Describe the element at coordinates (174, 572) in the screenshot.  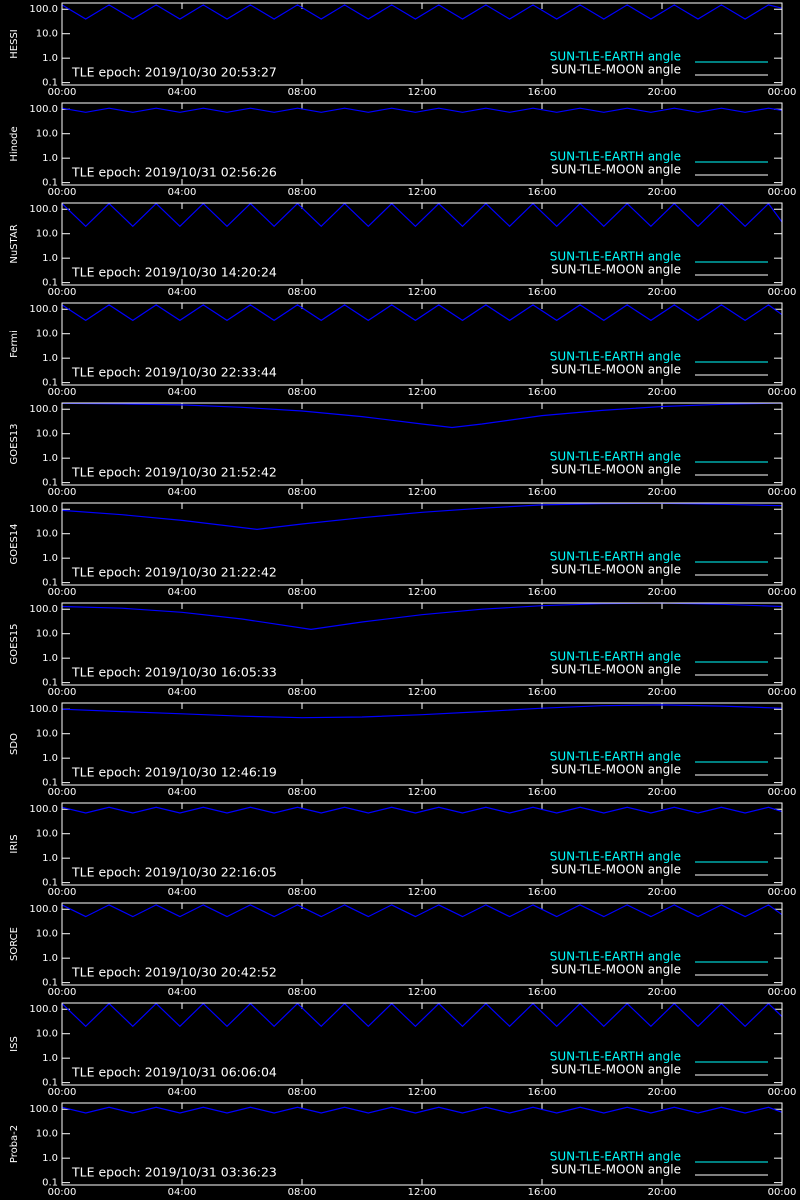
I see `annotation: TLE epoch: 2019/10/30 21:22:42` at that location.